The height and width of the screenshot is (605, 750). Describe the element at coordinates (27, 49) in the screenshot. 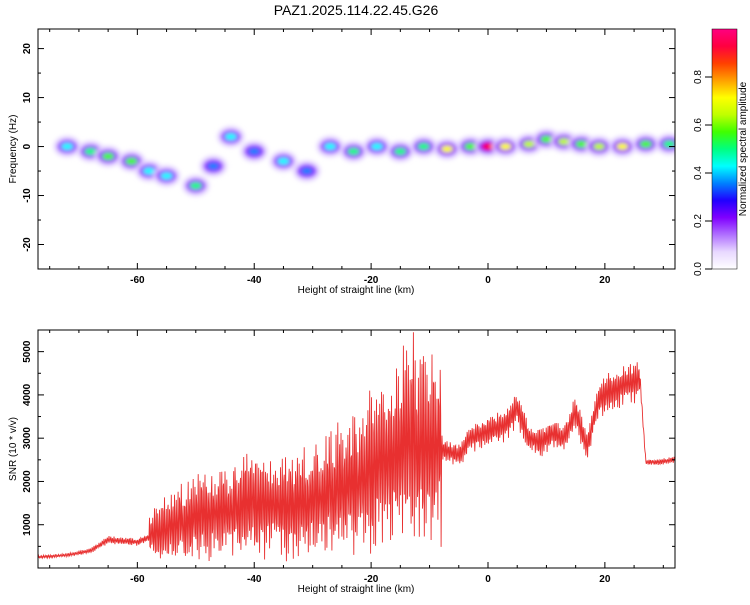

I see `y-tick-label: 20` at that location.